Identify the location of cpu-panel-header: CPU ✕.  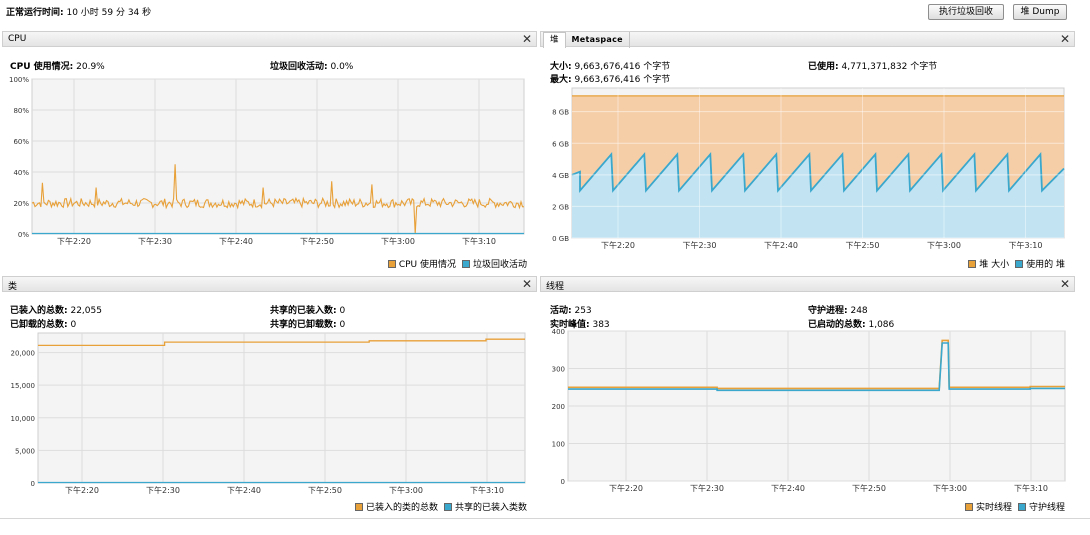
(269, 39).